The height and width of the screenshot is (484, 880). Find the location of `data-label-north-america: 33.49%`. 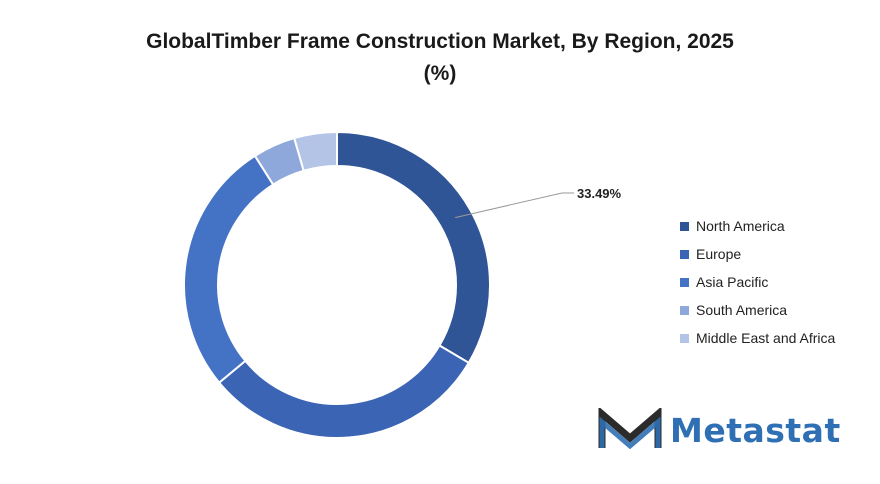

data-label-north-america: 33.49% is located at coordinates (599, 193).